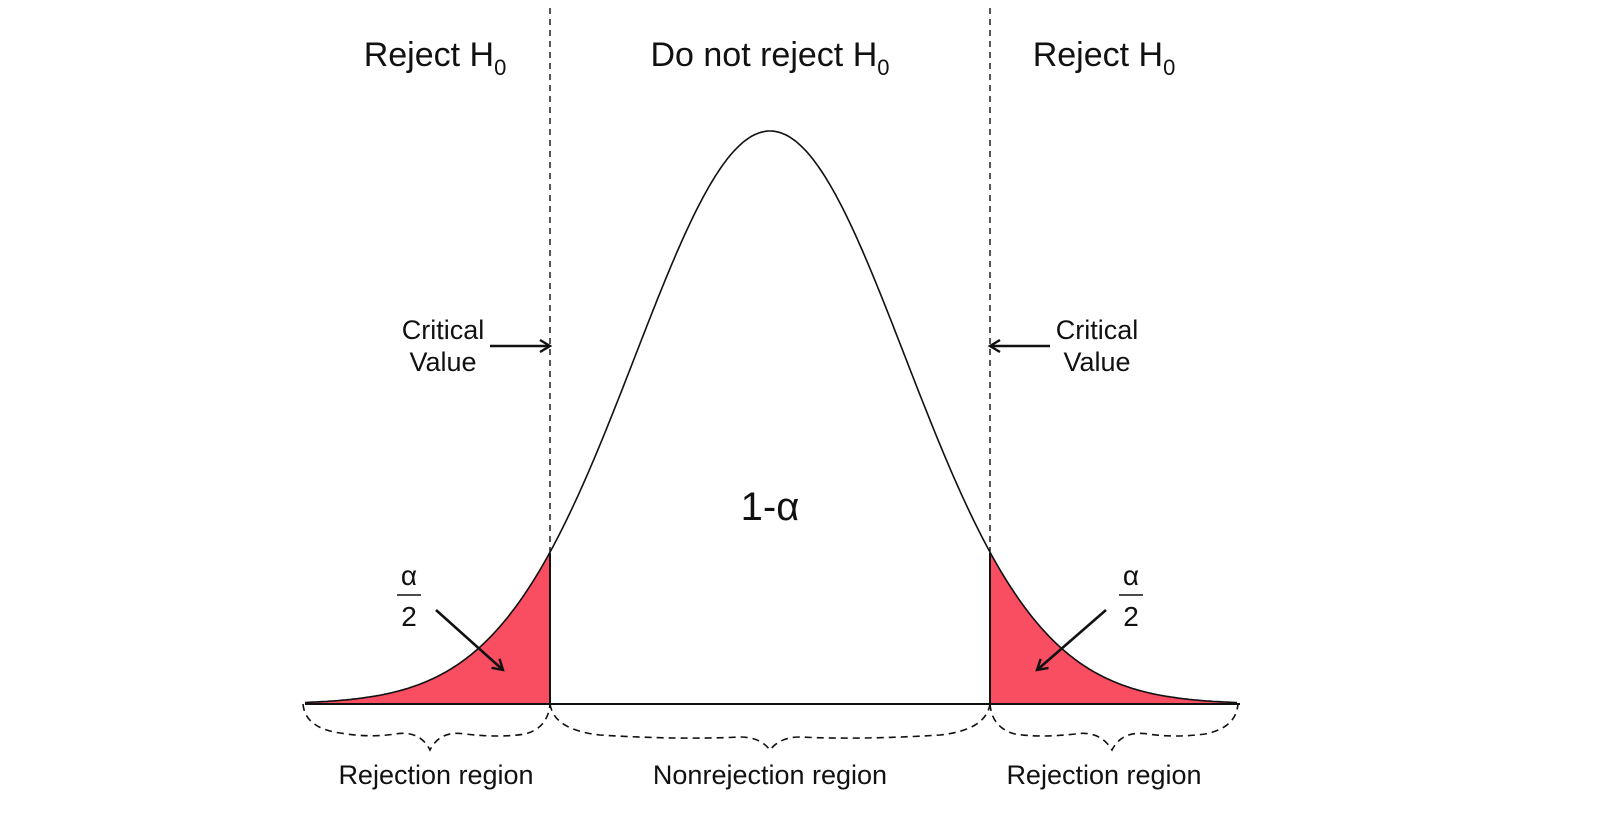  What do you see at coordinates (1114, 727) in the screenshot?
I see `right-region-brace` at bounding box center [1114, 727].